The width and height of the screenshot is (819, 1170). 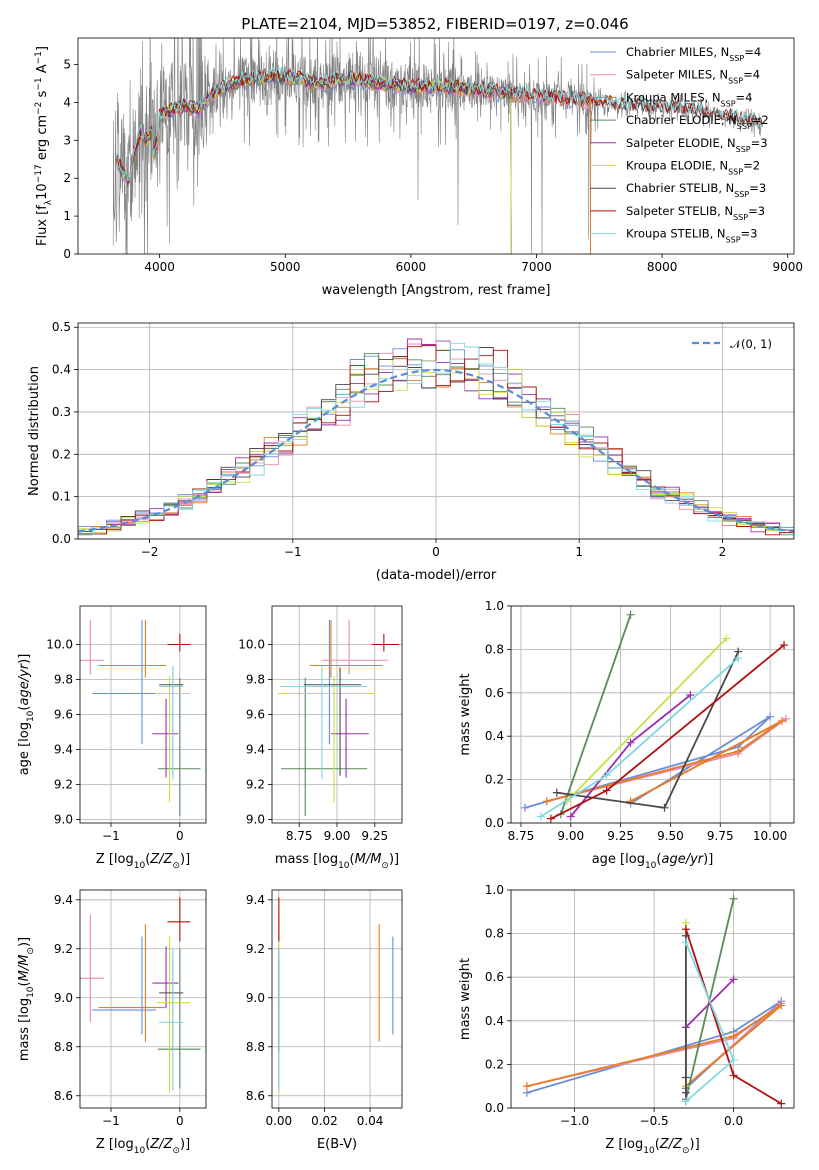 I want to click on plot-area-residuals, so click(x=436, y=437).